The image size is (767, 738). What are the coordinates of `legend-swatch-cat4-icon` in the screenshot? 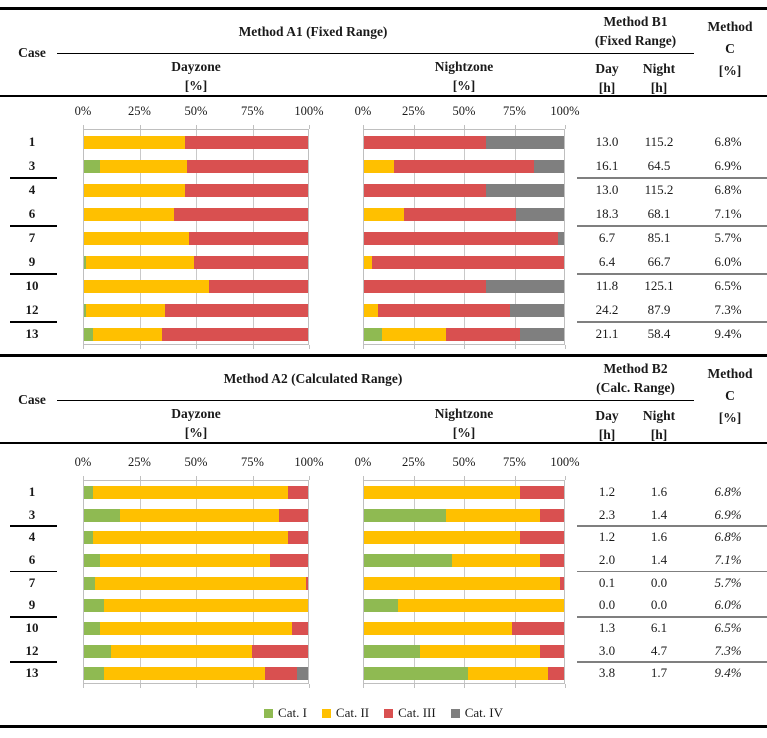 It's located at (455, 713).